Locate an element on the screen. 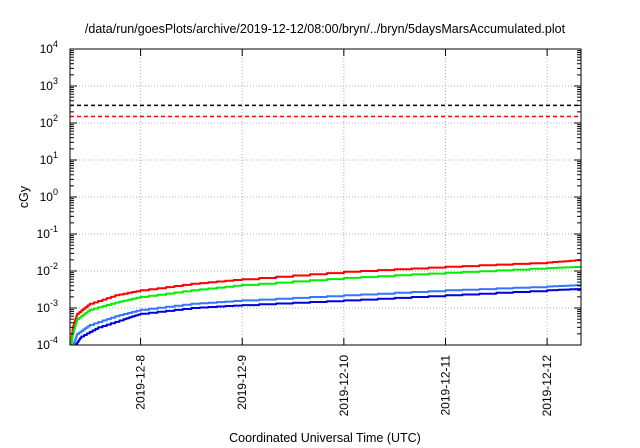 The image size is (640, 448). y-tick-exponent: -3 is located at coordinates (54, 303).